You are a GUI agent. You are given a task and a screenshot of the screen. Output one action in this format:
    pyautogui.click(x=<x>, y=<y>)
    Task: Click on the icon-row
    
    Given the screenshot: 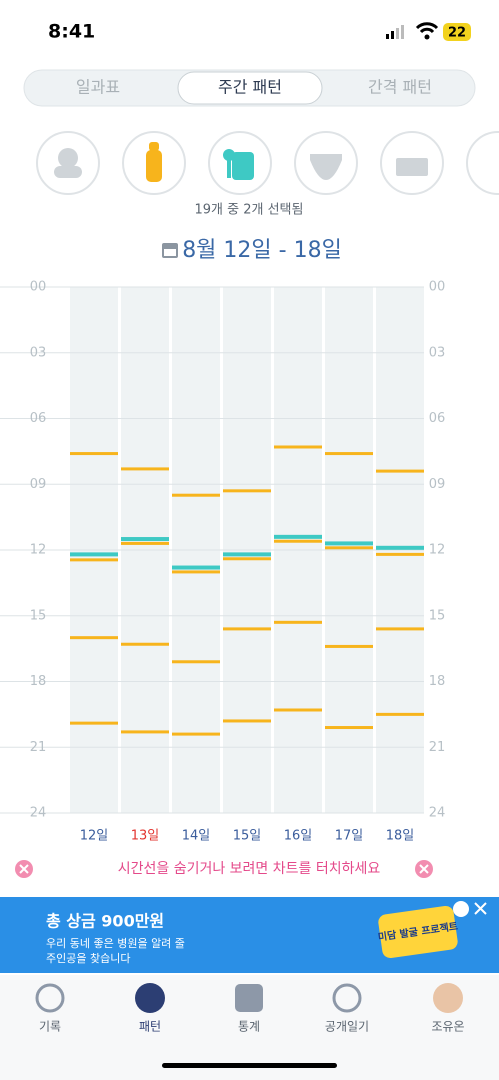 What is the action you would take?
    pyautogui.click(x=267, y=163)
    